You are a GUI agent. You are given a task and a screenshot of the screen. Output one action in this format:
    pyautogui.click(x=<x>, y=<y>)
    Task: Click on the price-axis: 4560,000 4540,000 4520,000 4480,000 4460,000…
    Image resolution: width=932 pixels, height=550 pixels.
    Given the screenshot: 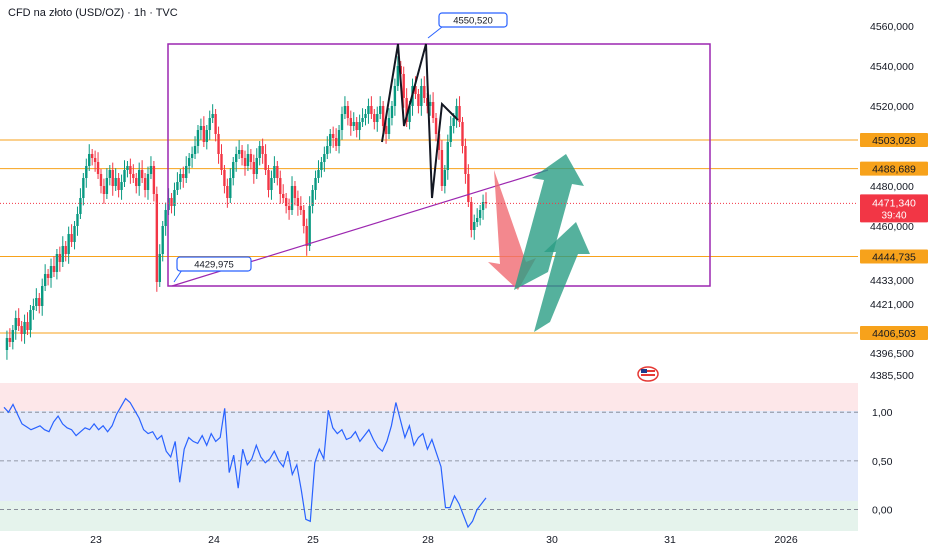 What is the action you would take?
    pyautogui.click(x=892, y=201)
    